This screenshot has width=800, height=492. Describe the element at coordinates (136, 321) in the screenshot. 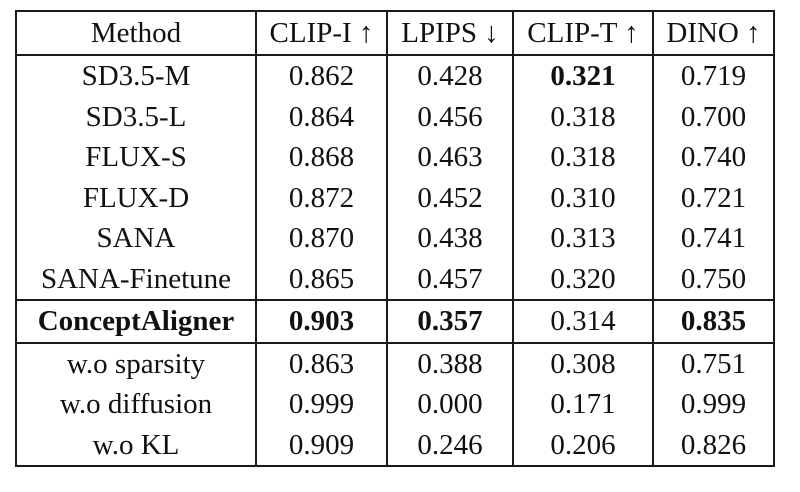

I see `method-cell: ConceptAligner` at that location.